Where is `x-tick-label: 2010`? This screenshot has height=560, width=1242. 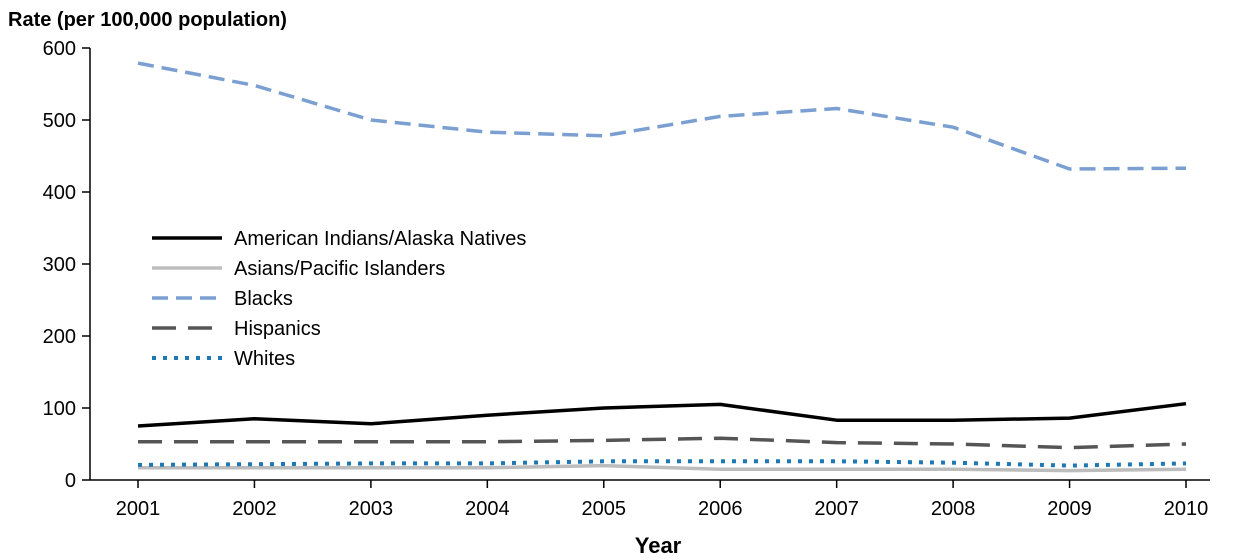 x-tick-label: 2010 is located at coordinates (1186, 509).